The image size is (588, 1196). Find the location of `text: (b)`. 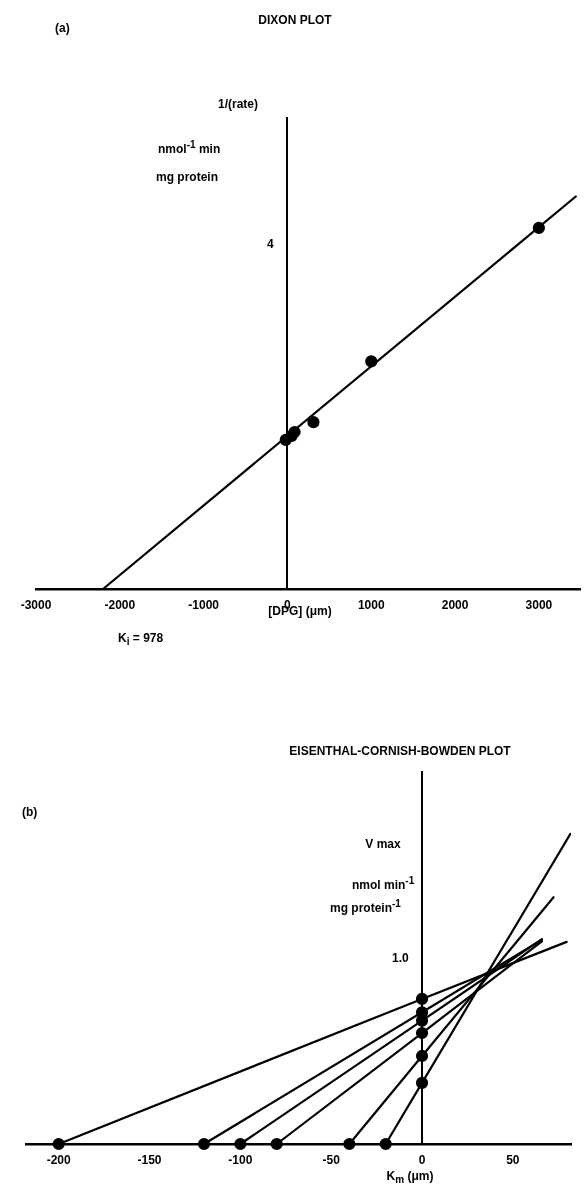

text: (b) is located at coordinates (30, 812).